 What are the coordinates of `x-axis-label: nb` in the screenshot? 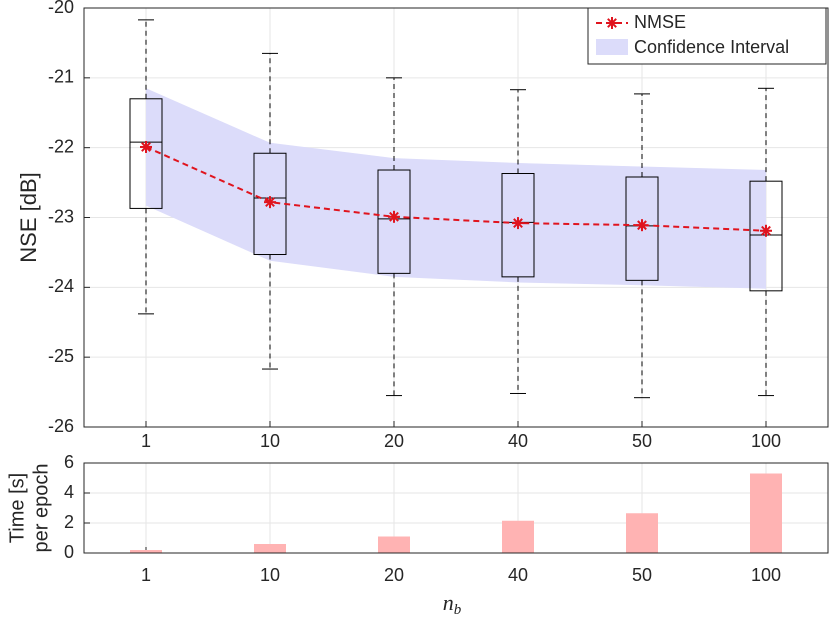 It's located at (452, 604).